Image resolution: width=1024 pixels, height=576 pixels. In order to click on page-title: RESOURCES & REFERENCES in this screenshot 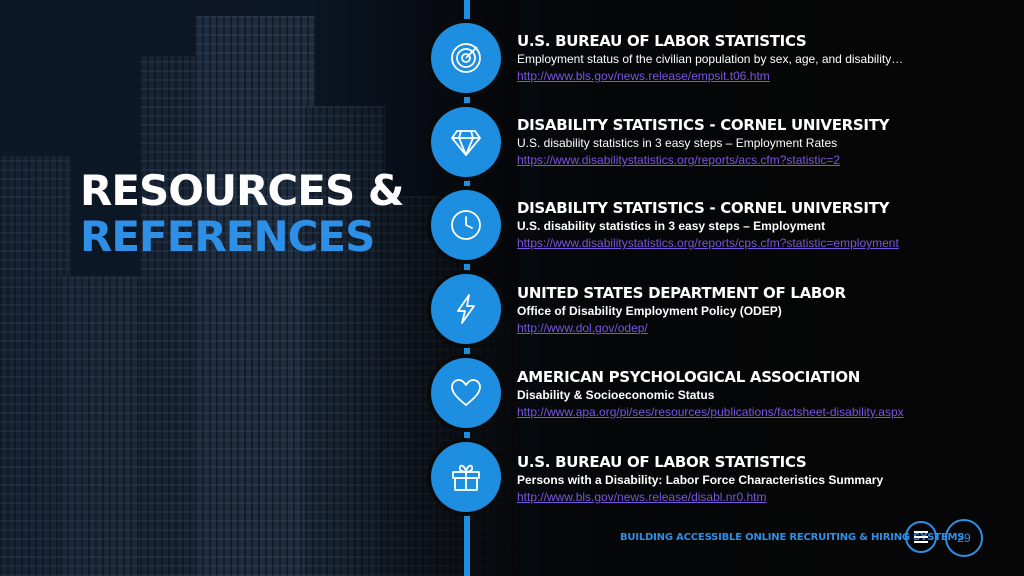, I will do `click(242, 213)`.